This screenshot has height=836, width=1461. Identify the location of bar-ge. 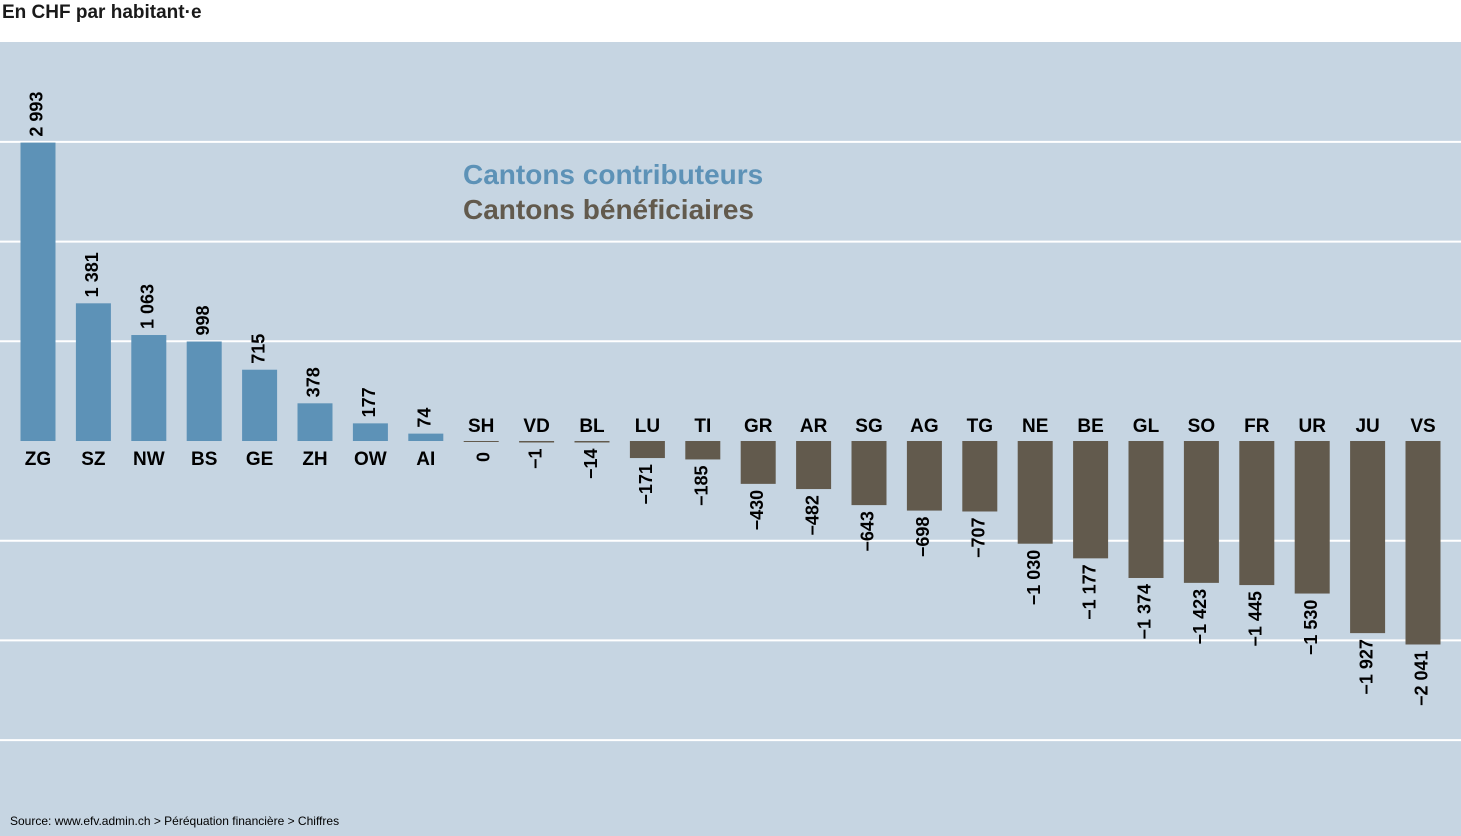
(260, 405).